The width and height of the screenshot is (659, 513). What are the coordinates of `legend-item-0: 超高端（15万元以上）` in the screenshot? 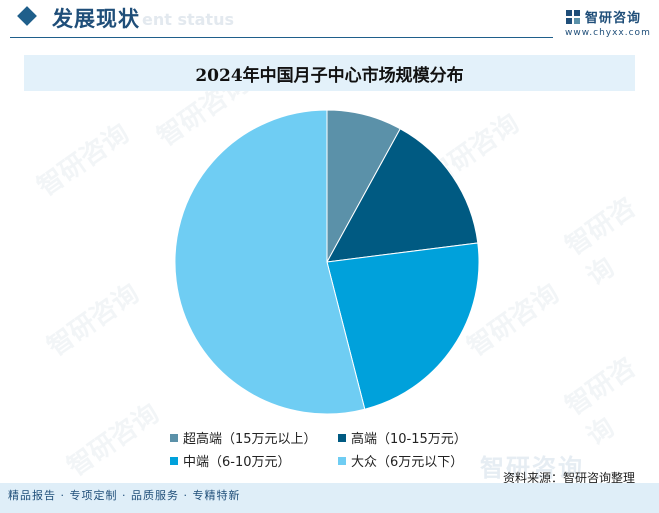 It's located at (243, 437).